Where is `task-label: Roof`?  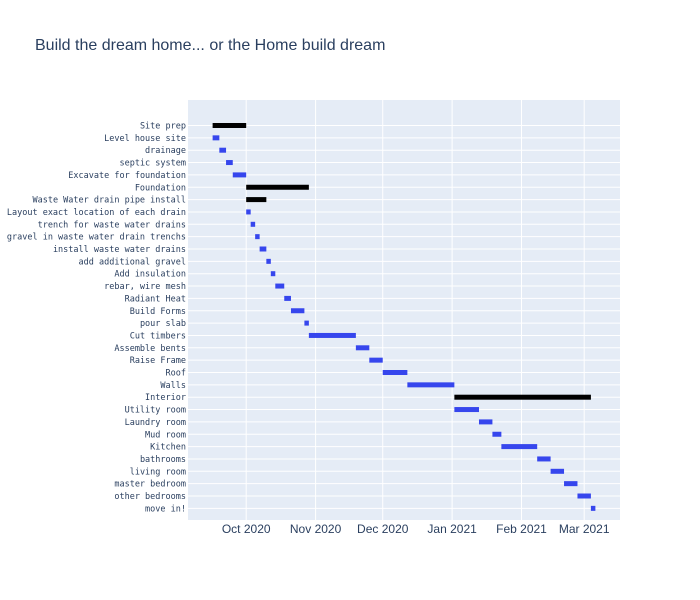 task-label: Roof is located at coordinates (176, 374).